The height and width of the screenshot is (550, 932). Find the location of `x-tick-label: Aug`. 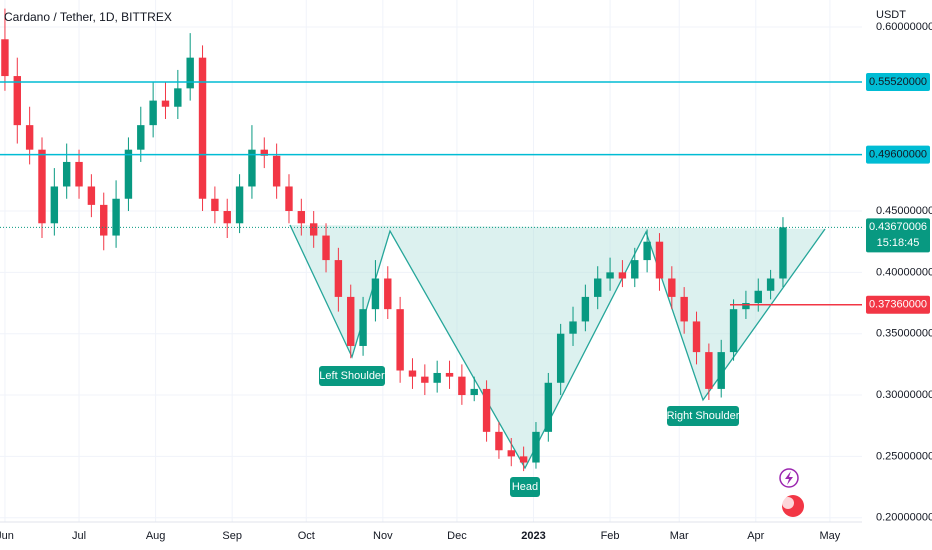

x-tick-label: Aug is located at coordinates (156, 536).